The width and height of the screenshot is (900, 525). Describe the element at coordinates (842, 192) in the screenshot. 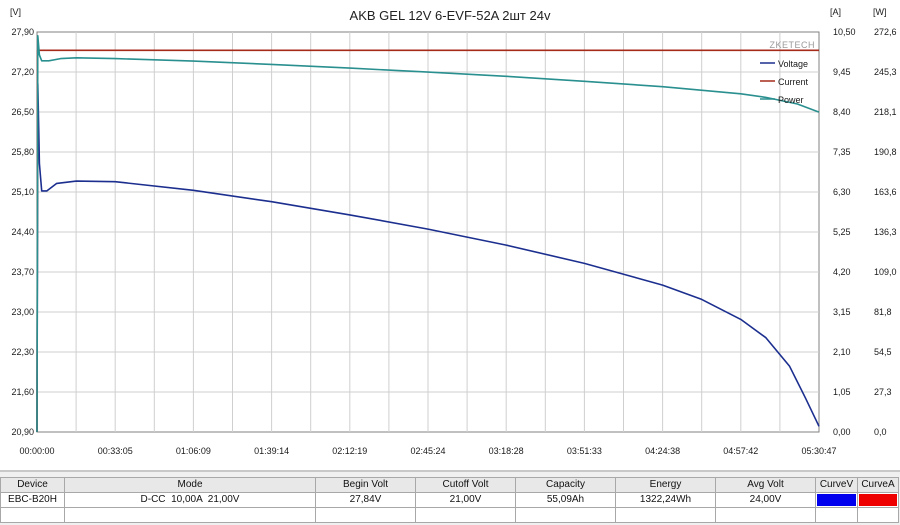

I see `current-tick-label: 6,30` at that location.